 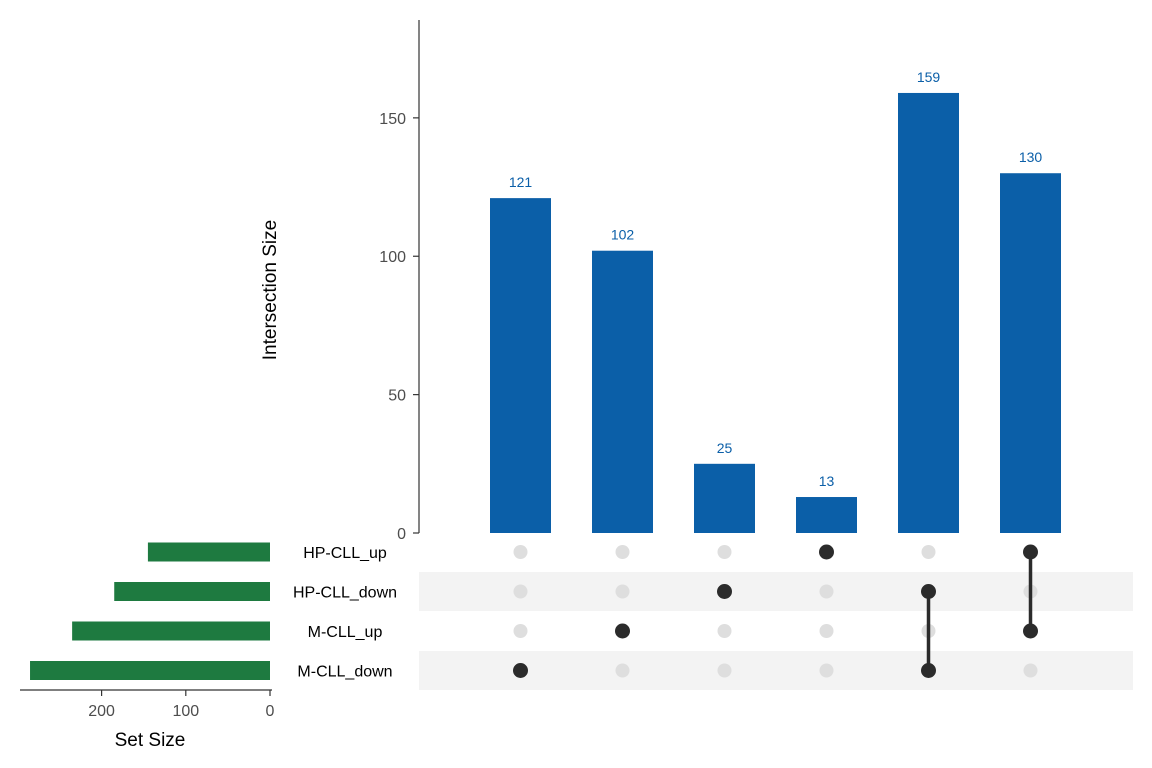 What do you see at coordinates (401, 534) in the screenshot?
I see `intersection-axis-tick-label: 0` at bounding box center [401, 534].